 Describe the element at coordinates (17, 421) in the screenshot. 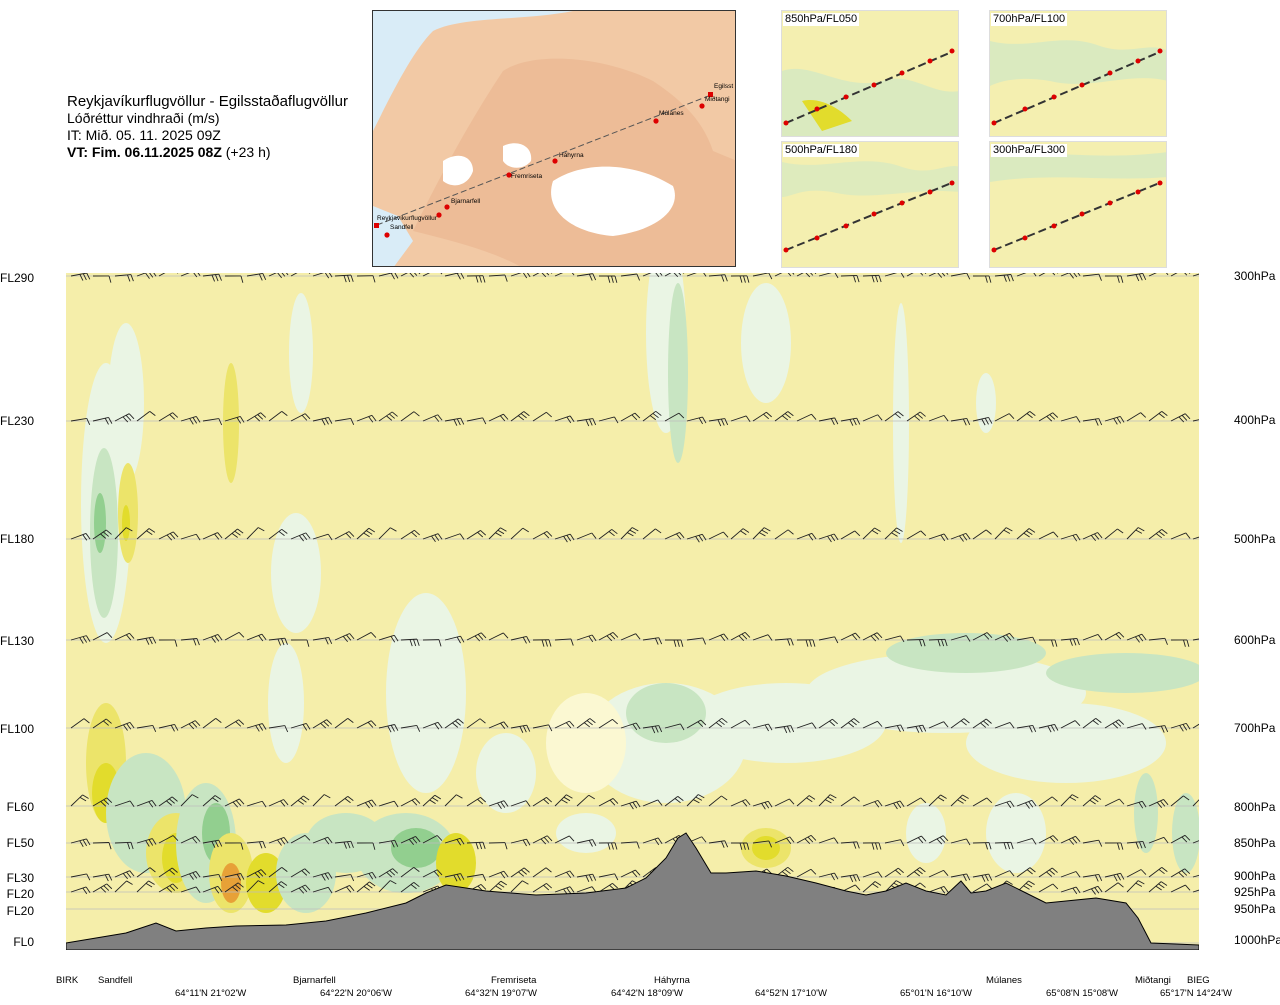

I see `flight-level-label: FL230` at that location.